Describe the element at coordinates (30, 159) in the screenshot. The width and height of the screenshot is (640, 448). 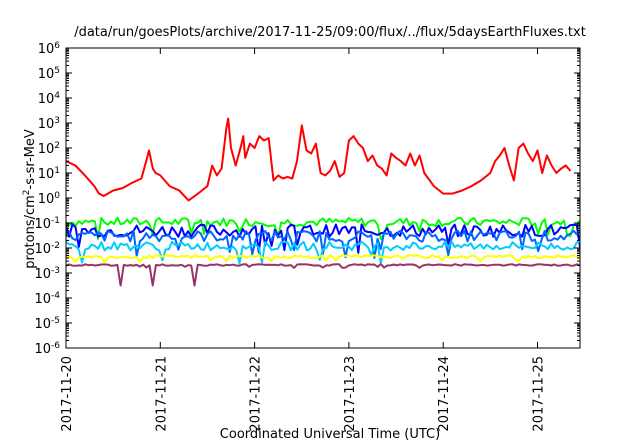
I see `y-axis-label-rest: -s-sr-MeV` at that location.